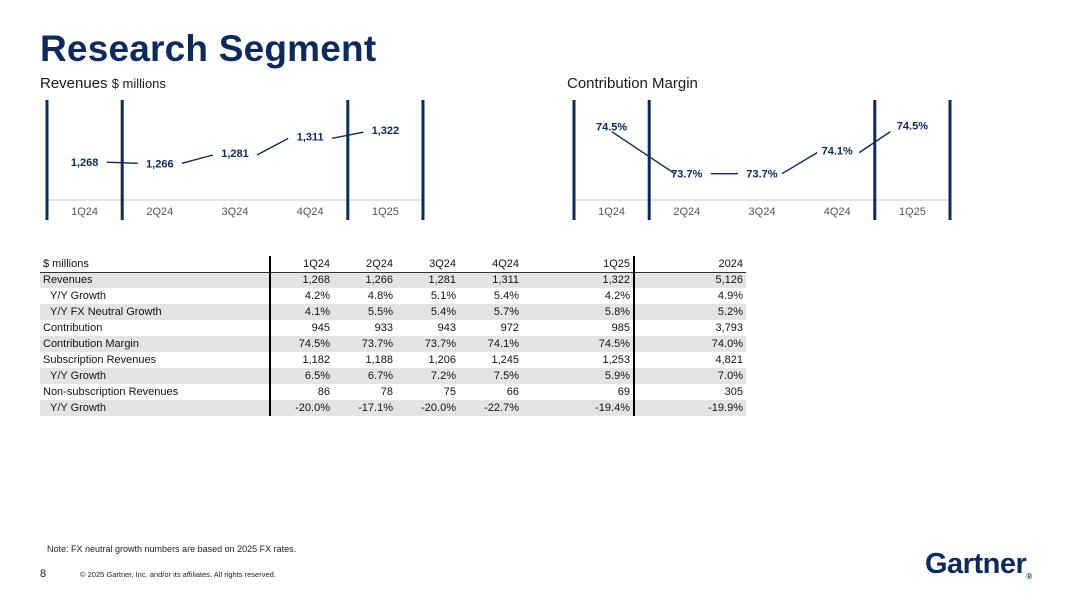  I want to click on table-cell: 78, so click(386, 392).